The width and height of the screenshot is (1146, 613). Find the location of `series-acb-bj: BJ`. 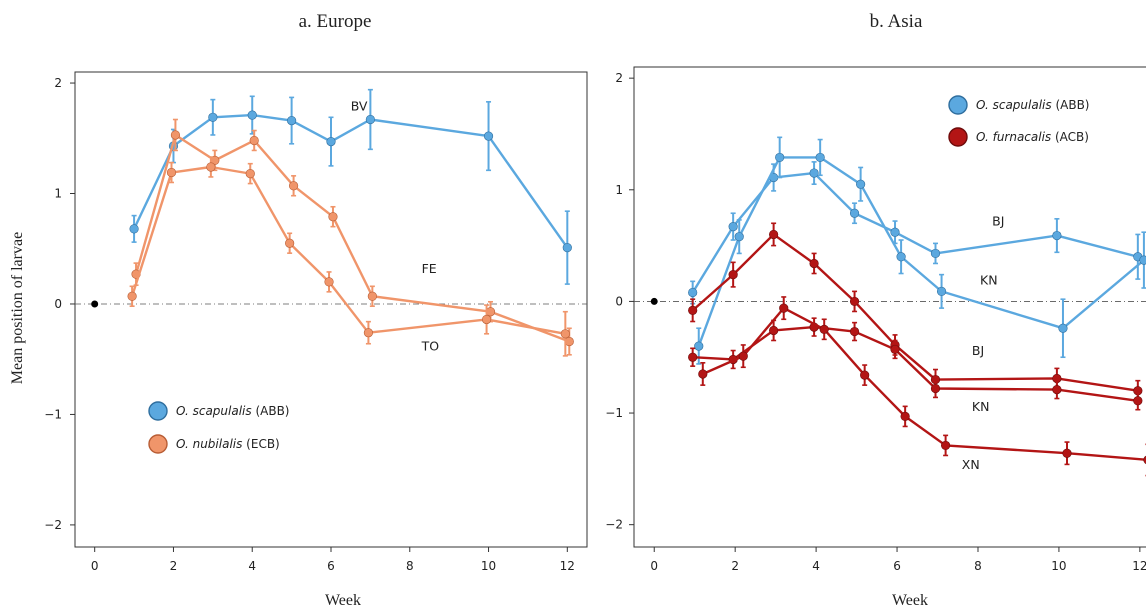

series-acb-bj: BJ is located at coordinates (915, 312).